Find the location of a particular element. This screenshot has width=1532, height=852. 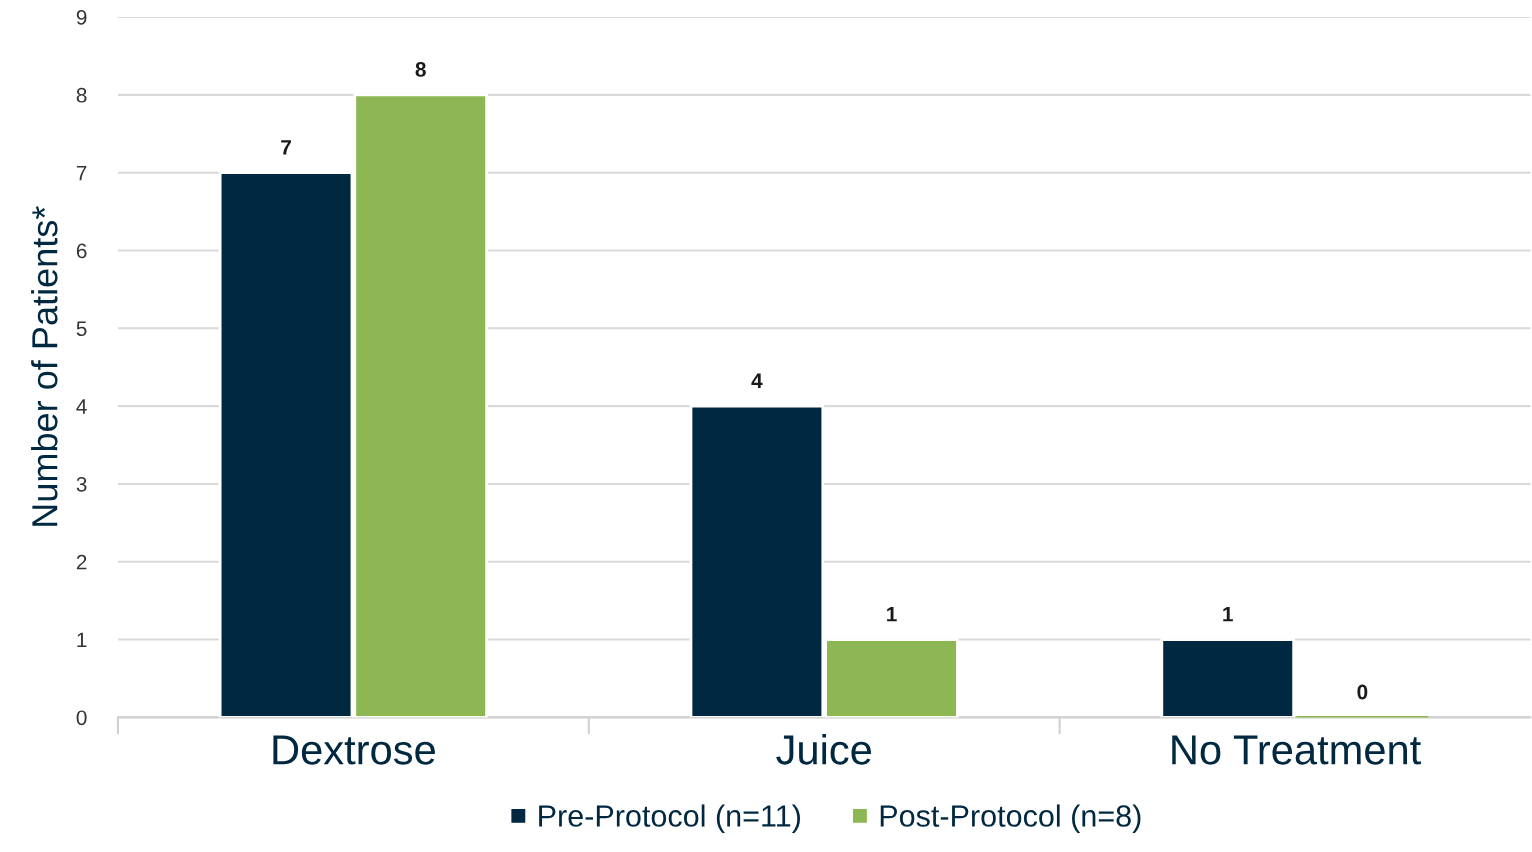

x-tick-label: No Treatment is located at coordinates (1296, 750).